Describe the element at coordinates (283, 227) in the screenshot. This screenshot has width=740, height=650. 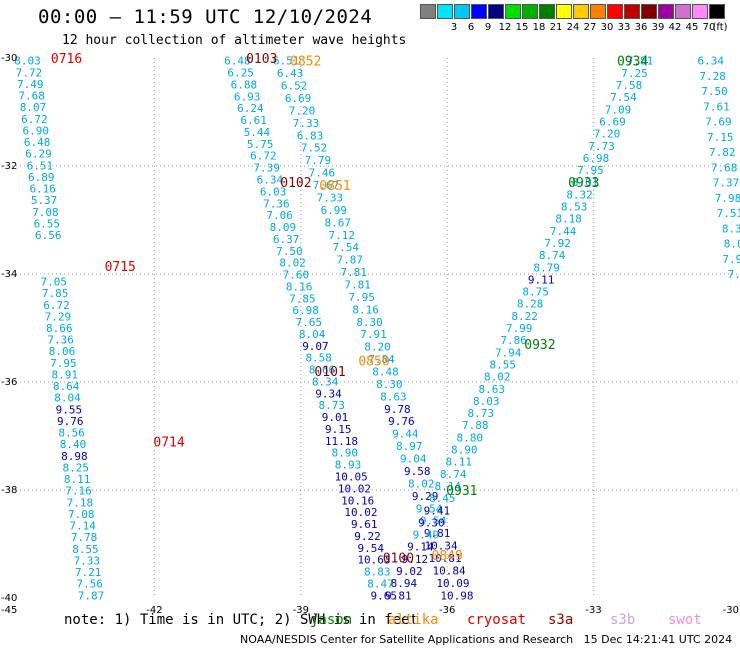
I see `wave-height-value: 8.09` at that location.